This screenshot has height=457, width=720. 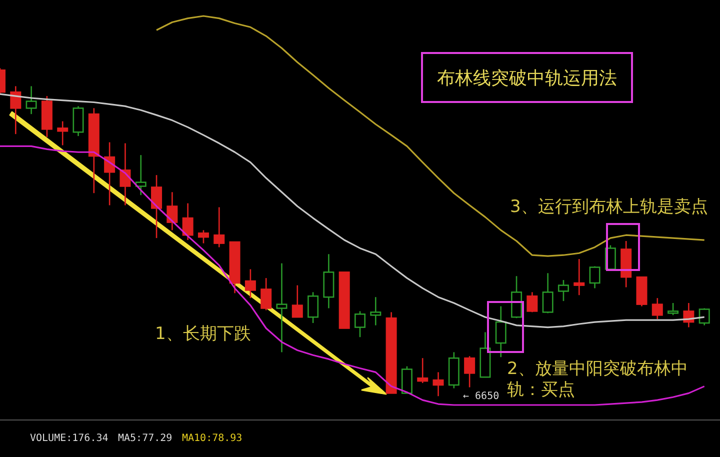 What do you see at coordinates (609, 207) in the screenshot?
I see `annotation: 3、运行到布林上轨是卖点` at bounding box center [609, 207].